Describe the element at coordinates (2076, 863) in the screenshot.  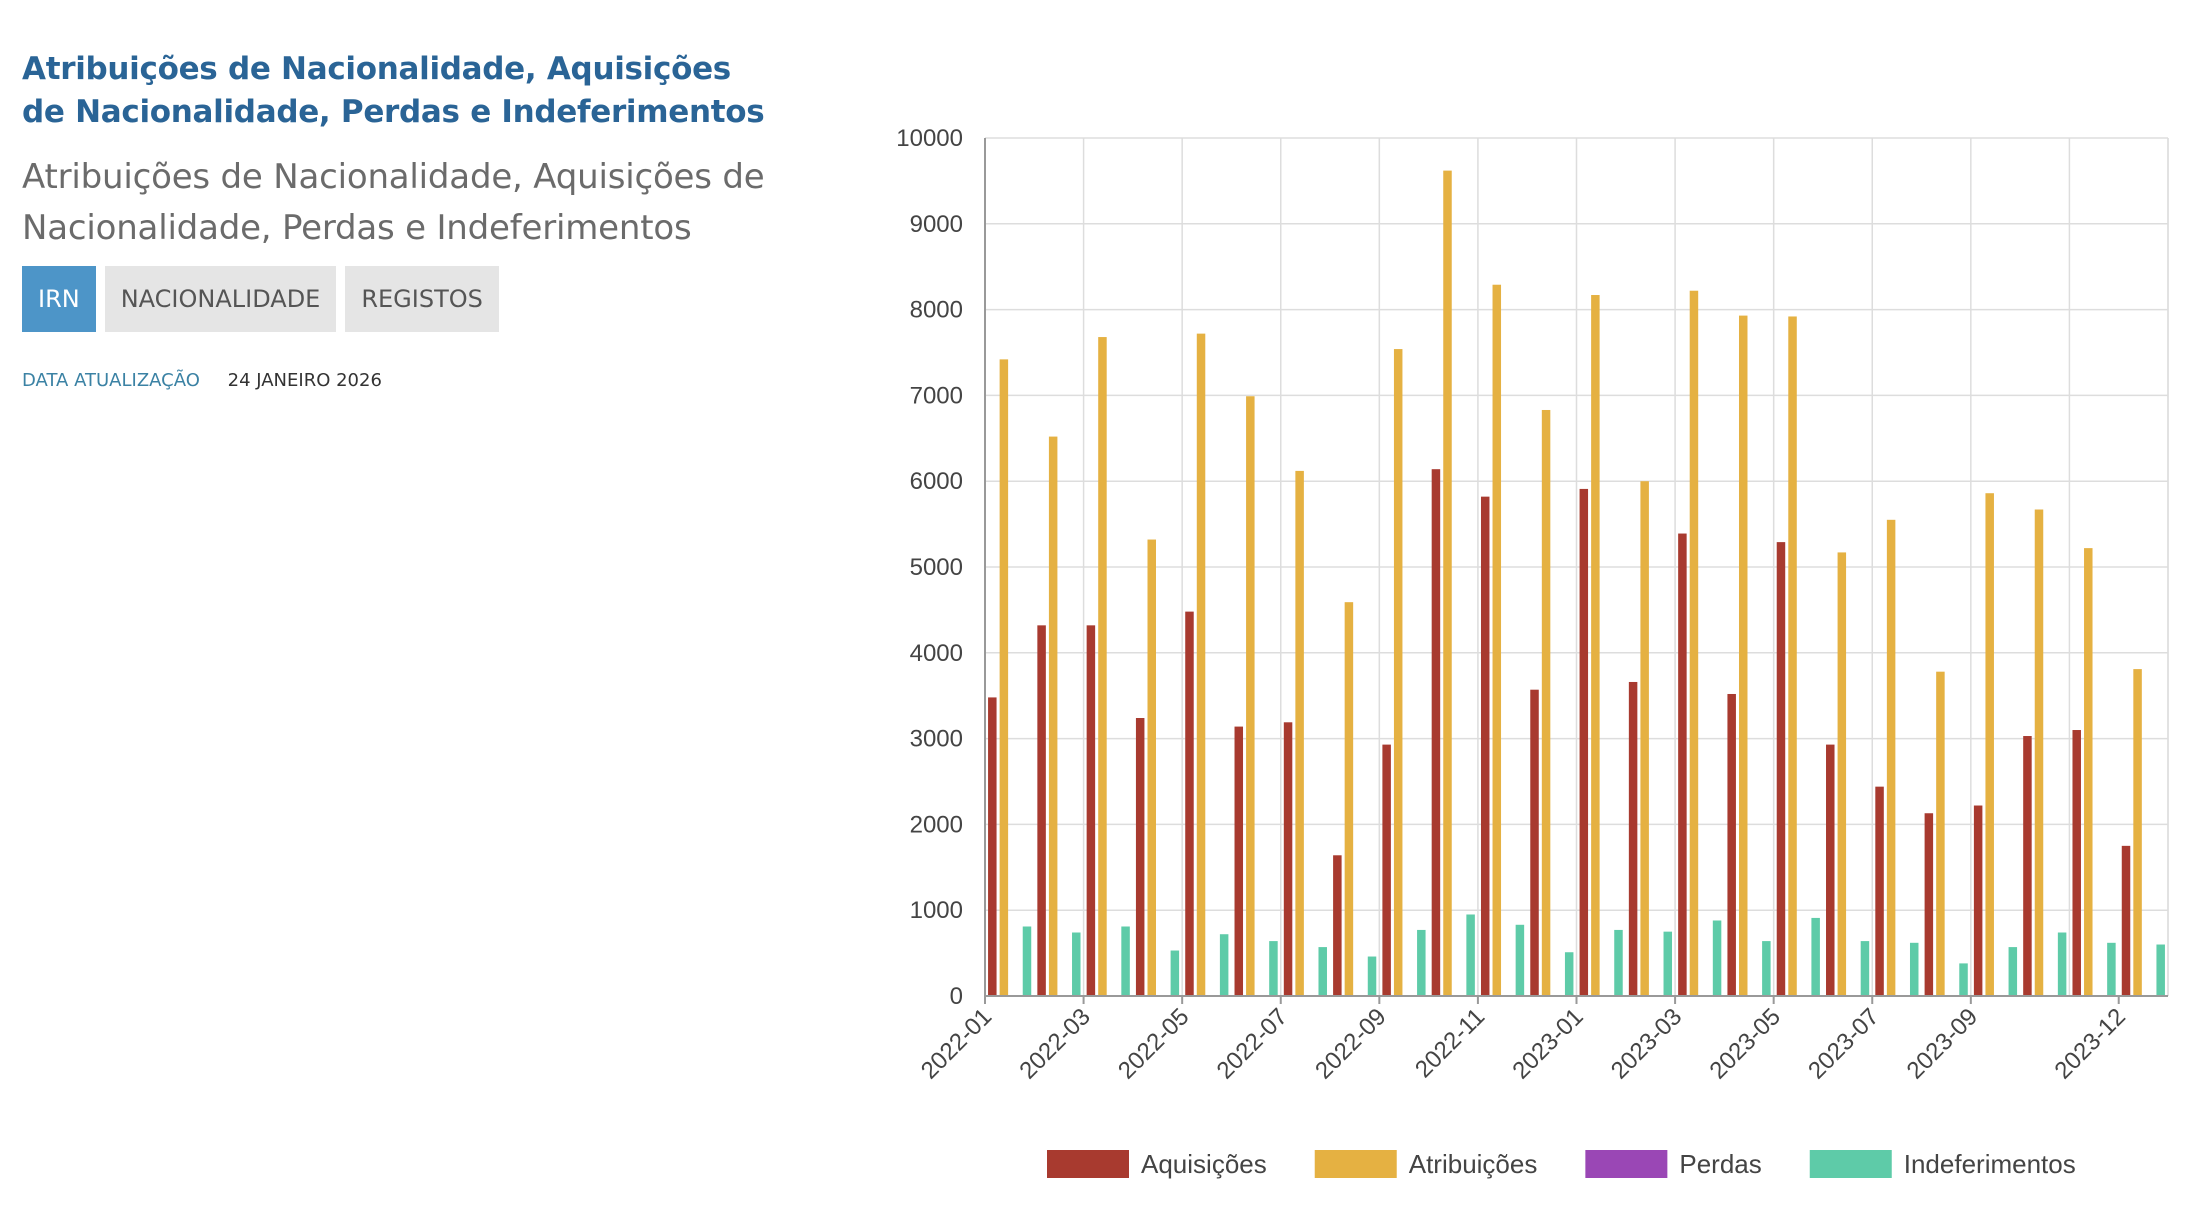
I see `bar-aquisições-2023-11` at that location.